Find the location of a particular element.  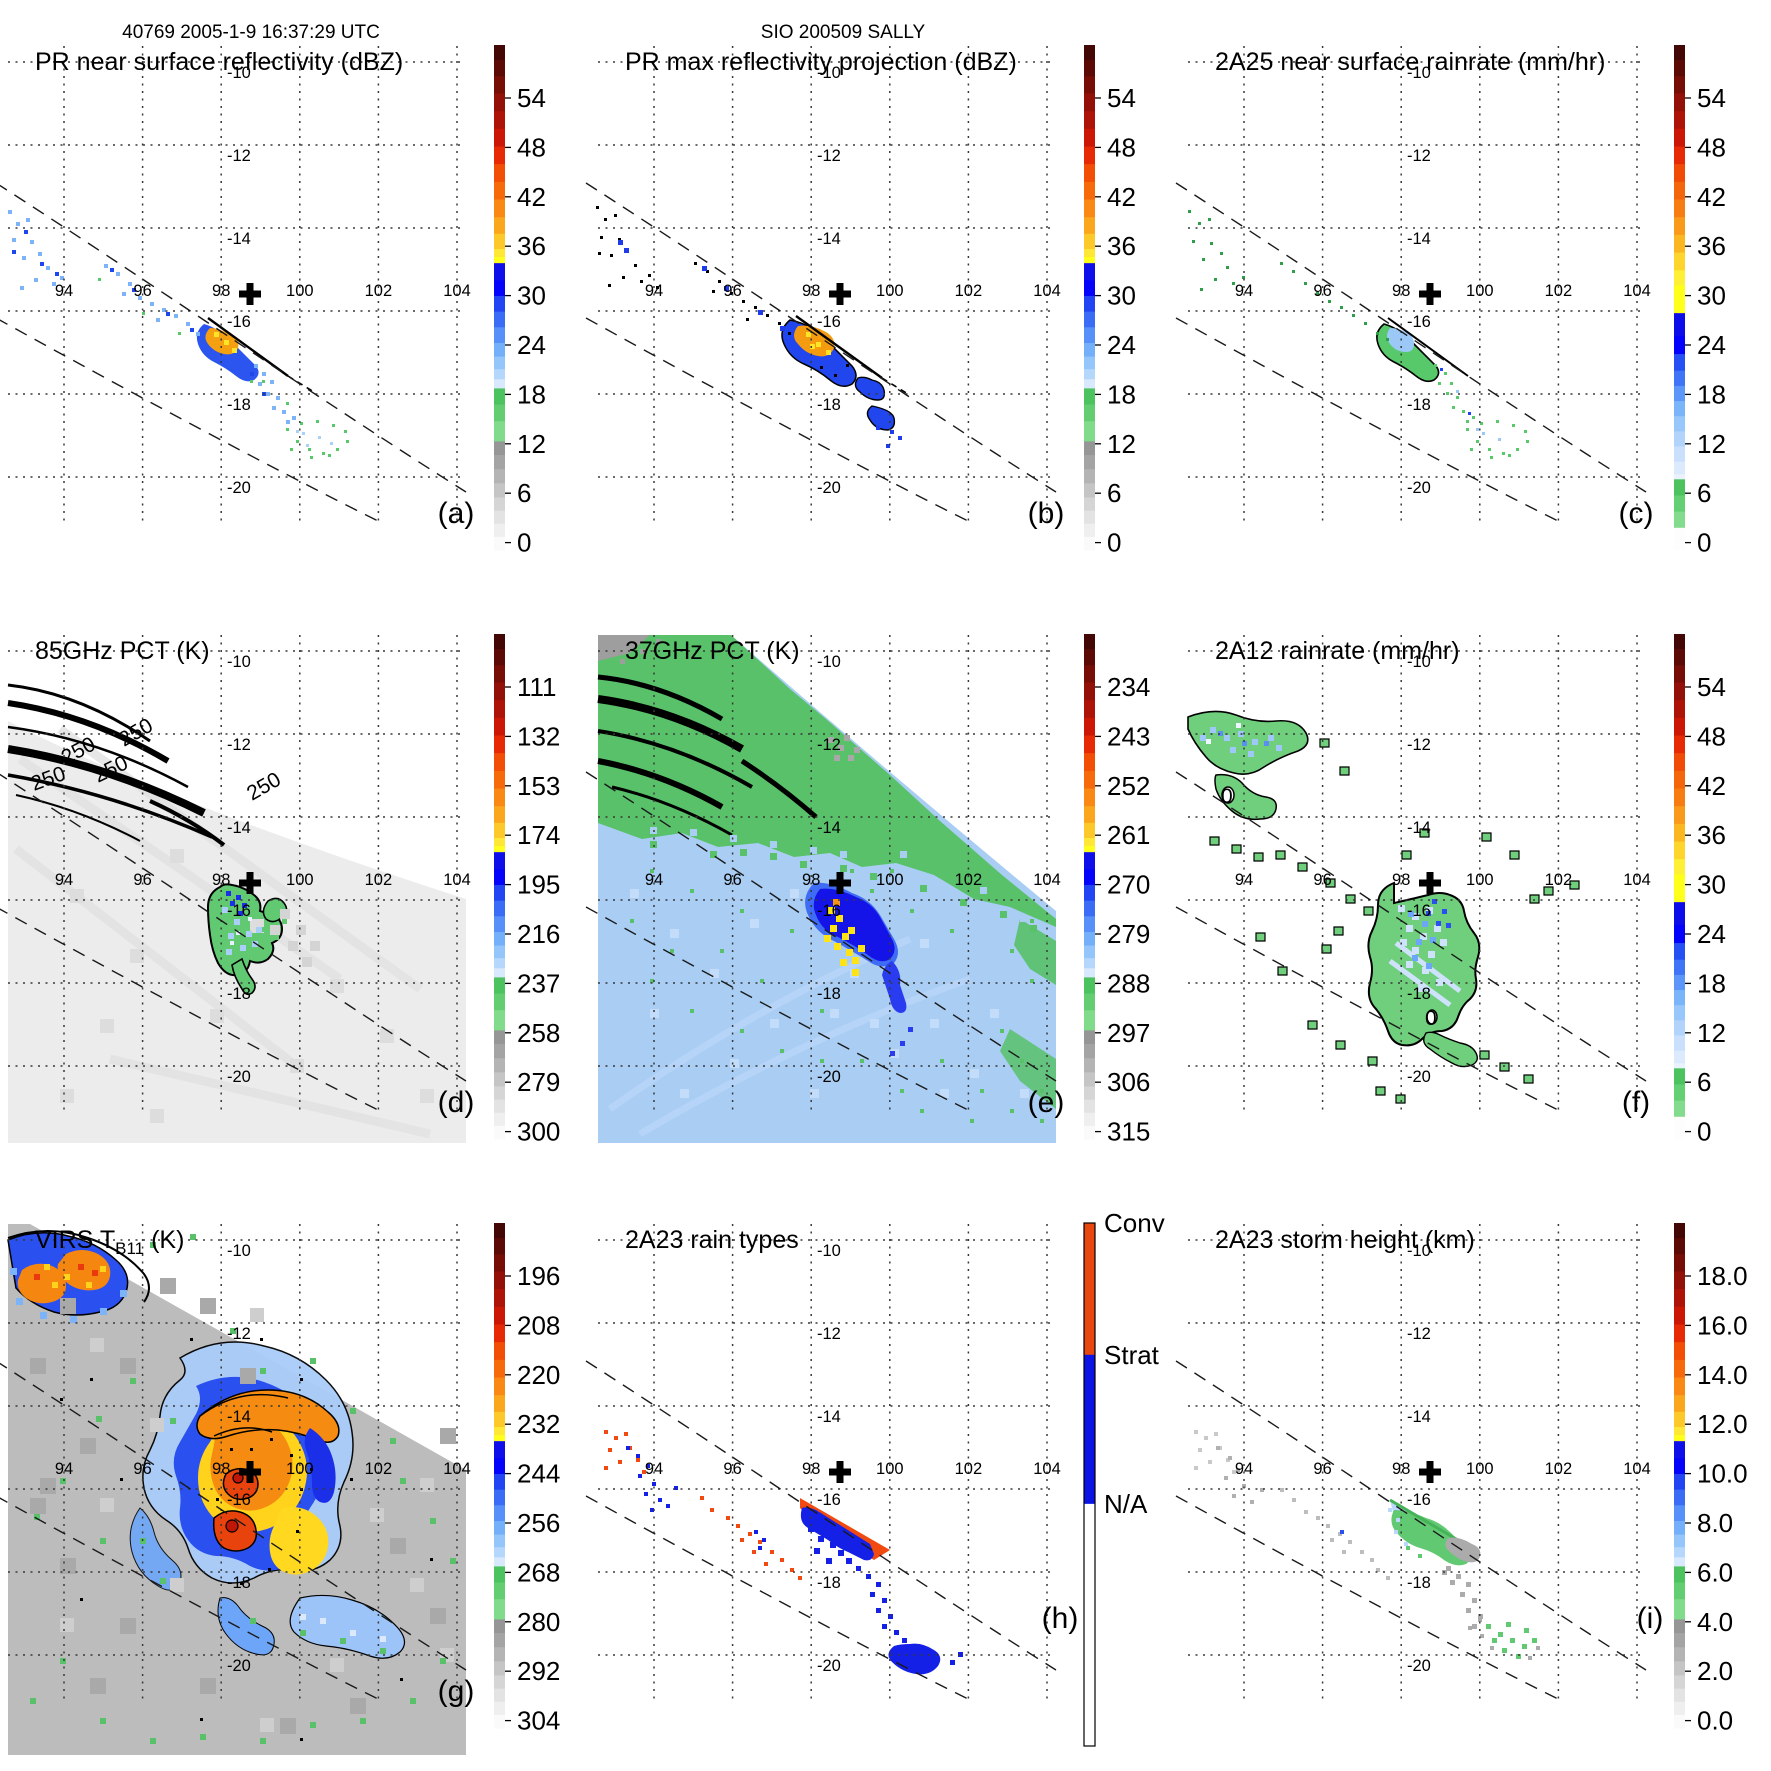

colorbar-pct37: 234 243 252 261 270 279 288 297 306 315 is located at coordinates (1117, 890).